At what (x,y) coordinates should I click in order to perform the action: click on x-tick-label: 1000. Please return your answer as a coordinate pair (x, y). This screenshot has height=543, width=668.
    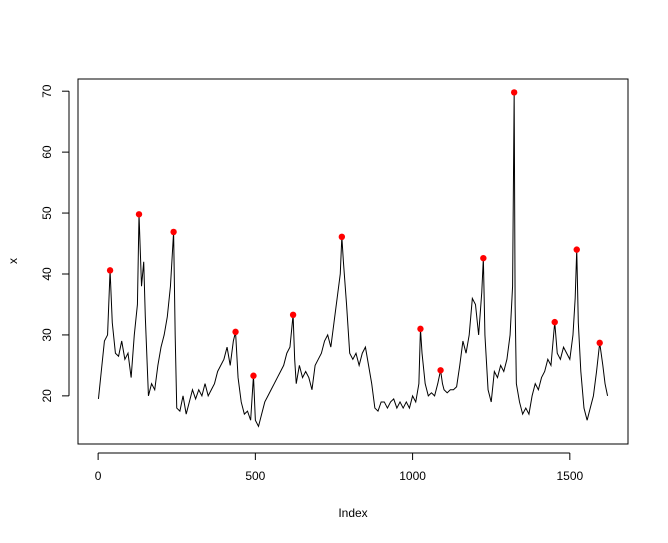
    Looking at the image, I should click on (412, 476).